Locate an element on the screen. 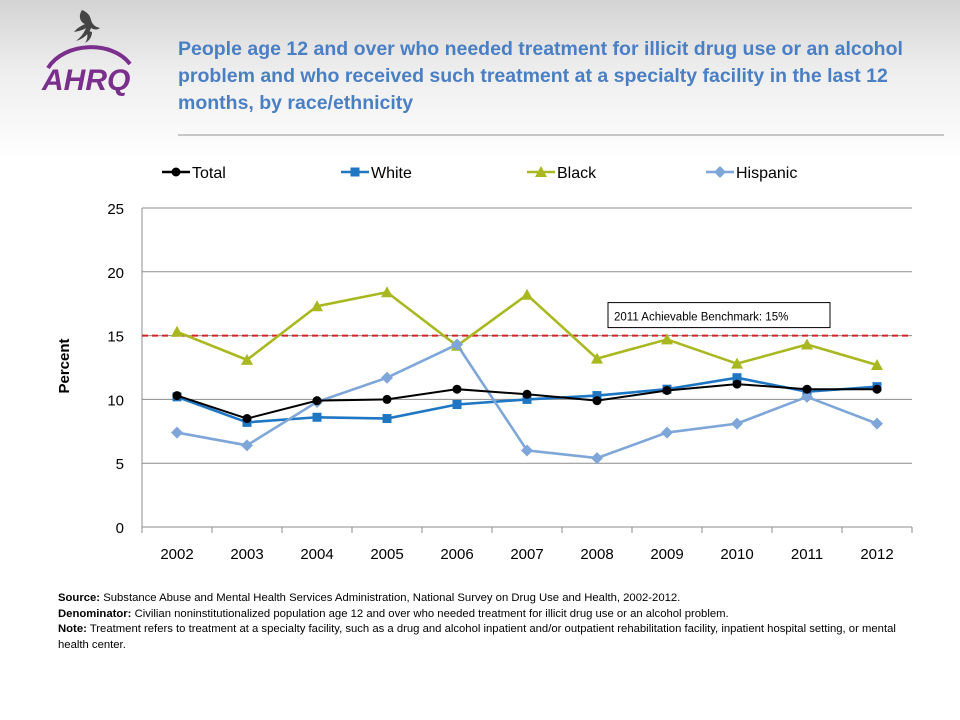 The width and height of the screenshot is (960, 720). y-tick-label: 20 is located at coordinates (115, 273).